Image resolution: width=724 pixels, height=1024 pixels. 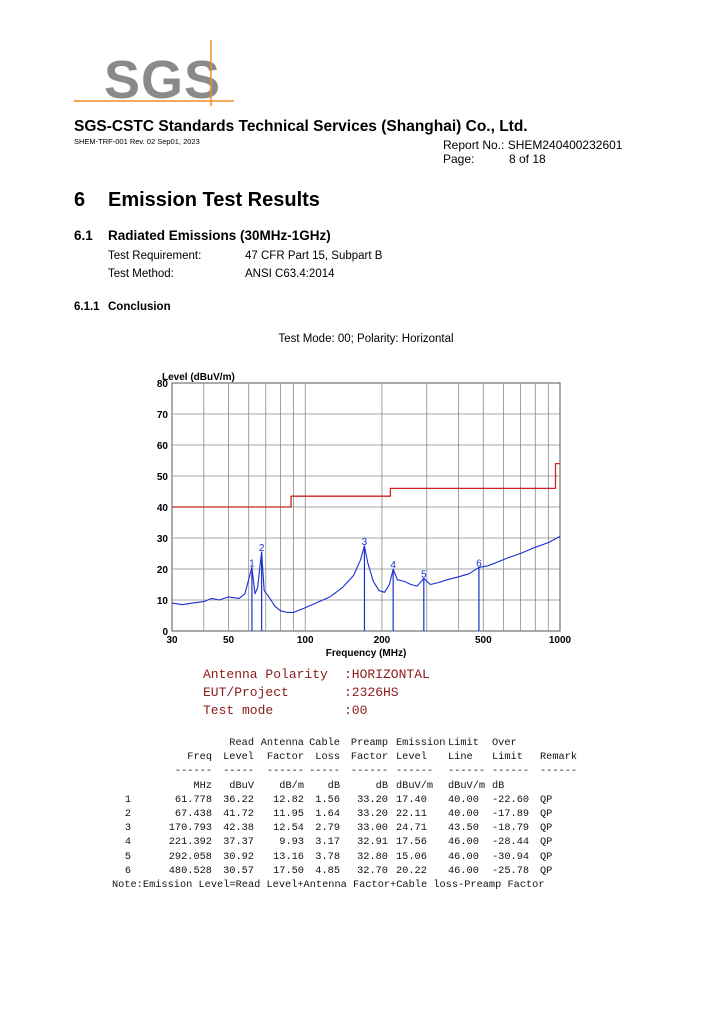 I want to click on table-cell: 33.00, so click(x=372, y=828).